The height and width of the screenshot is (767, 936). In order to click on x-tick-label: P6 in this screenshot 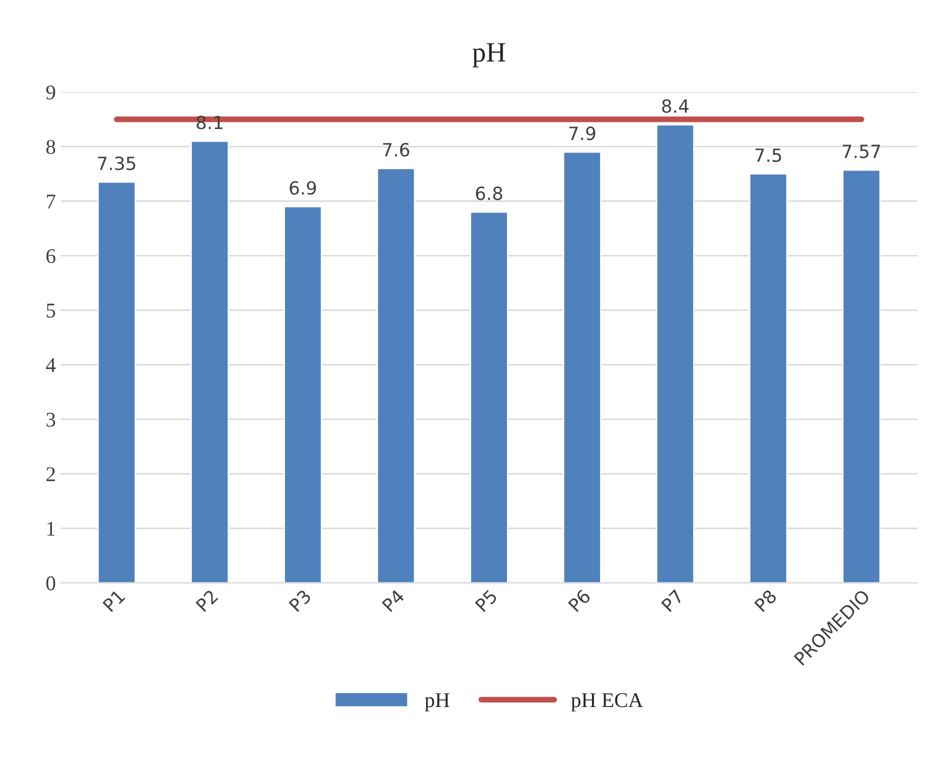, I will do `click(580, 600)`.